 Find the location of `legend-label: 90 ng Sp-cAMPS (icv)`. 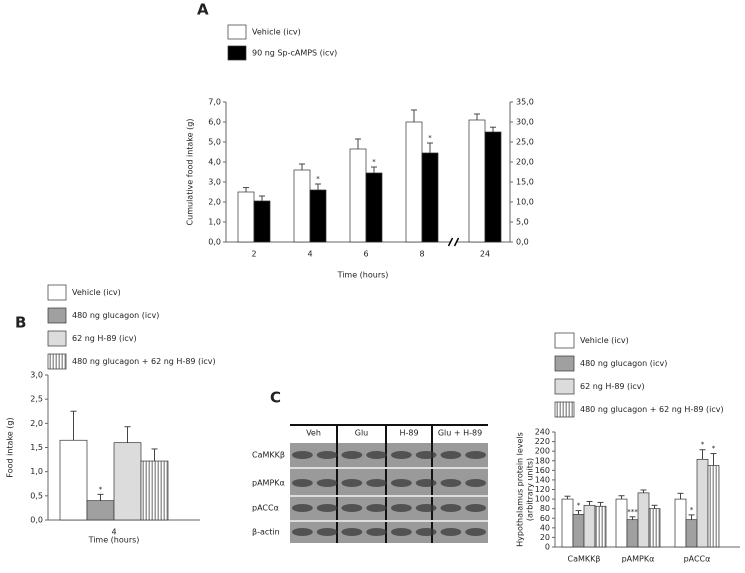

legend-label: 90 ng Sp-cAMPS (icv) is located at coordinates (294, 53).